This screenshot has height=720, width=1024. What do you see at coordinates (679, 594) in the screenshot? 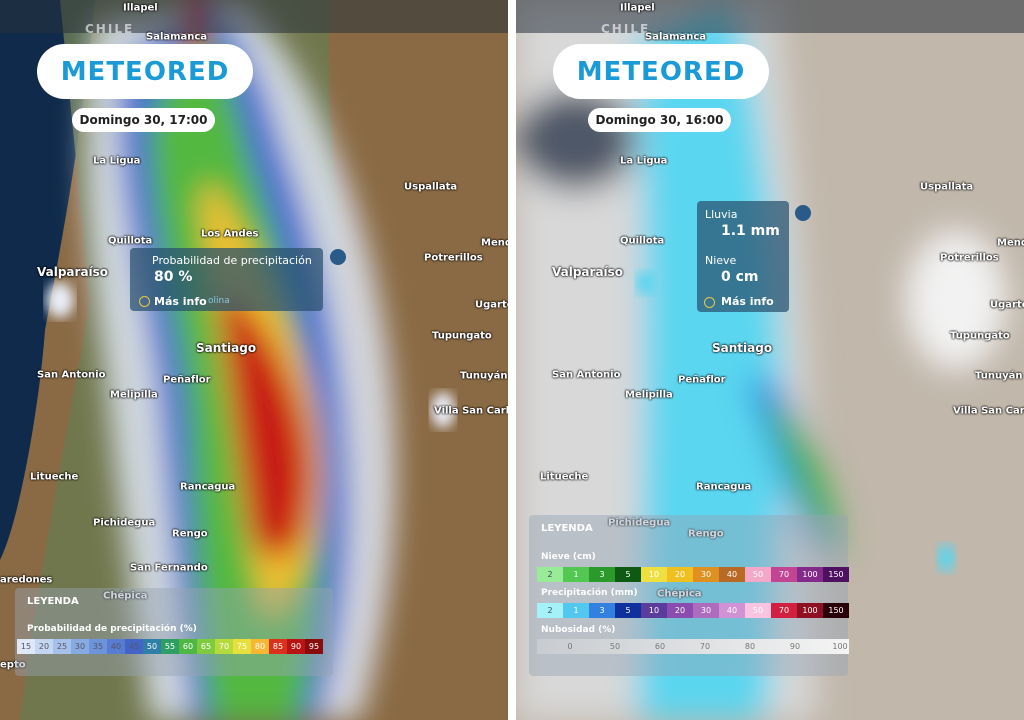
I see `city-label: Chépica` at bounding box center [679, 594].